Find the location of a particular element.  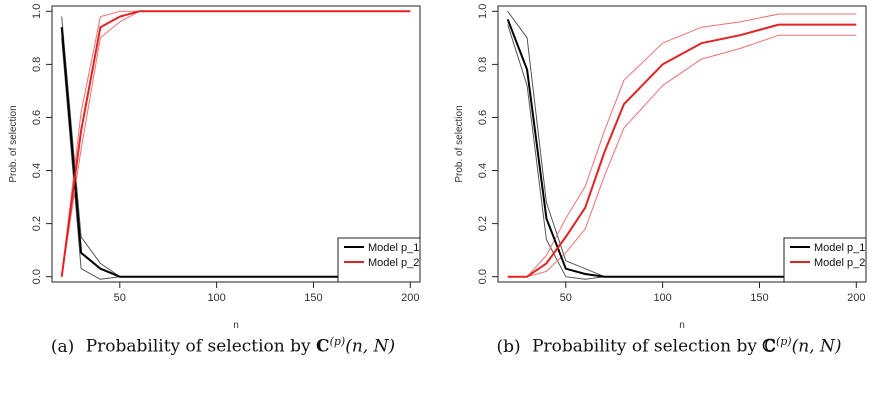

legend-box-a is located at coordinates (379, 260).